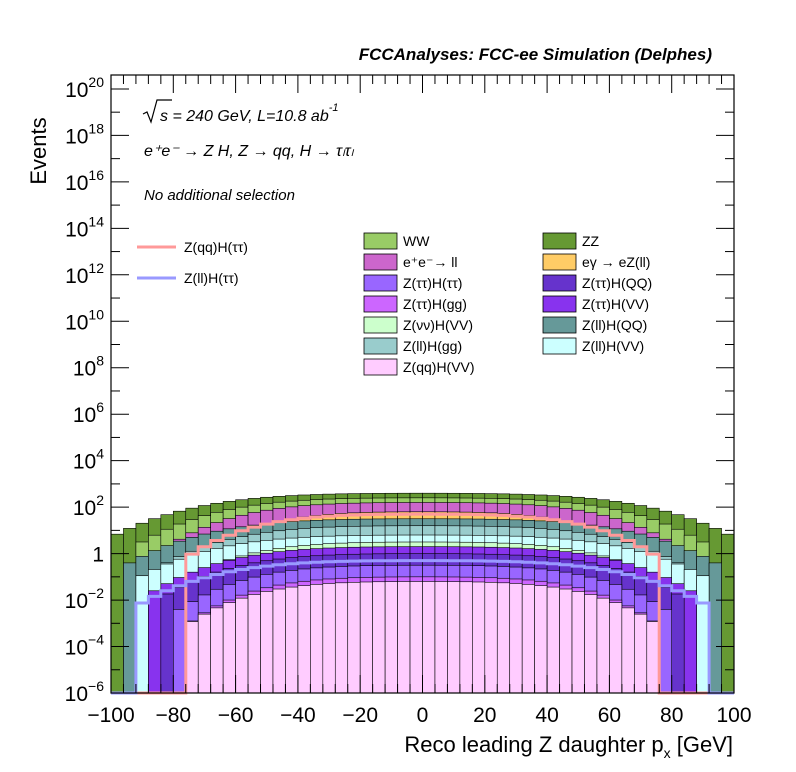 The height and width of the screenshot is (772, 796). I want to click on y-tick-label-11: 10¹⁶, so click(84, 181).